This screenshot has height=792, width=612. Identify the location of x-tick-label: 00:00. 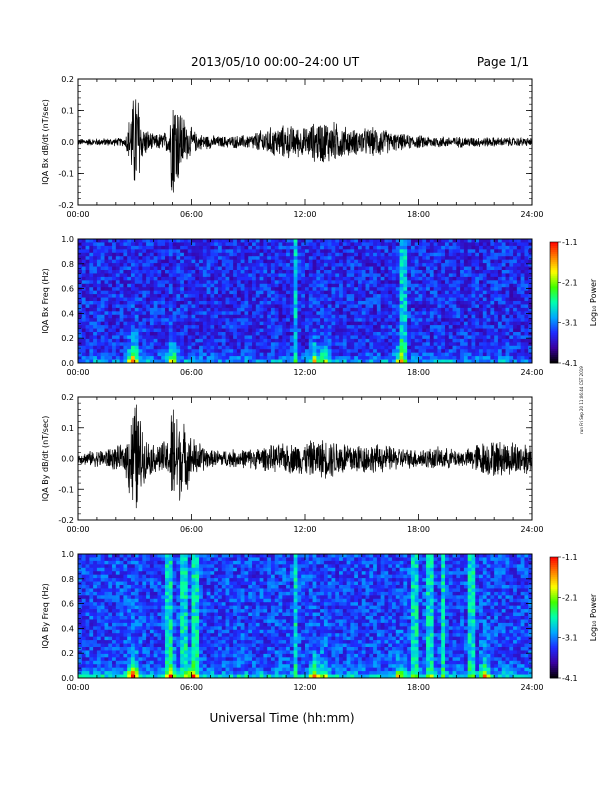
(77, 372).